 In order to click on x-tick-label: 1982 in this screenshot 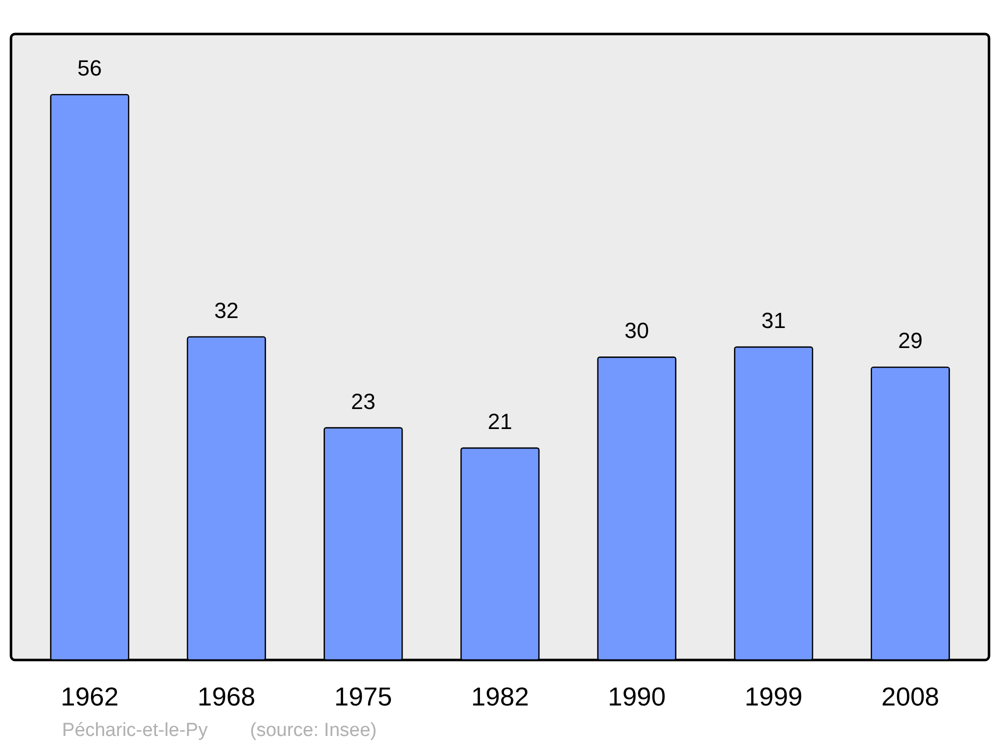, I will do `click(500, 697)`.